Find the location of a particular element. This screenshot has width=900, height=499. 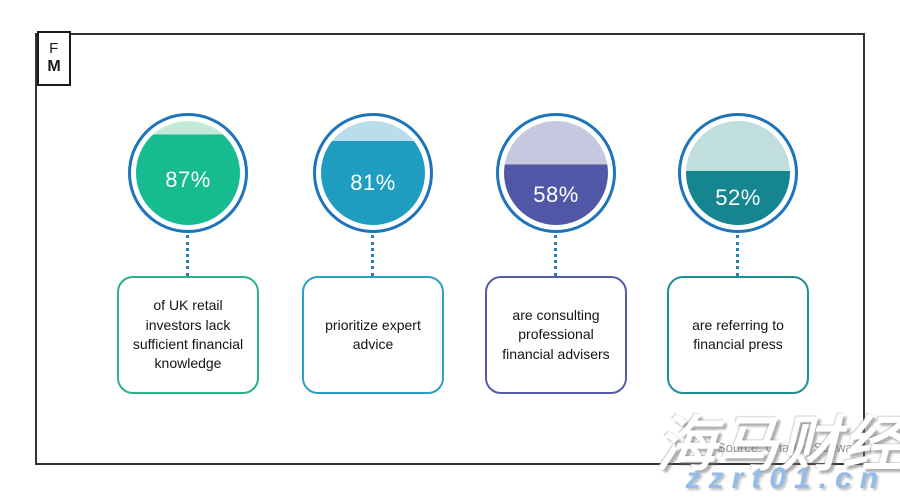

gauge-circle: 58% is located at coordinates (556, 173).